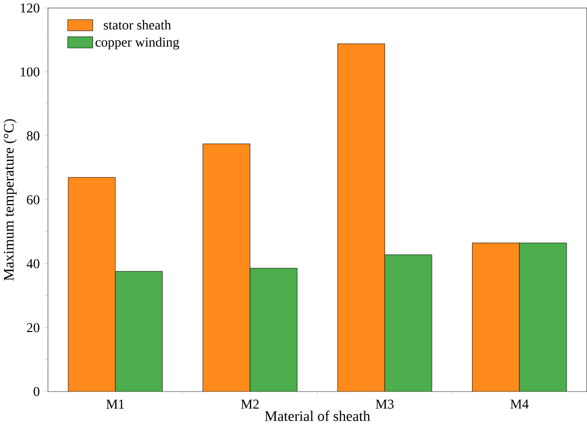 This screenshot has width=587, height=425. I want to click on y-tick-label: 0, so click(37, 391).